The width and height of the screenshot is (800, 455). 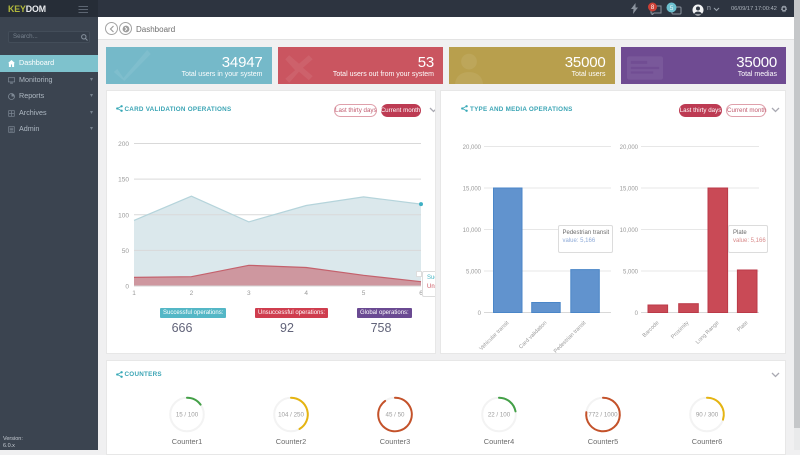 I want to click on svg-text: Counter3, so click(x=395, y=441).